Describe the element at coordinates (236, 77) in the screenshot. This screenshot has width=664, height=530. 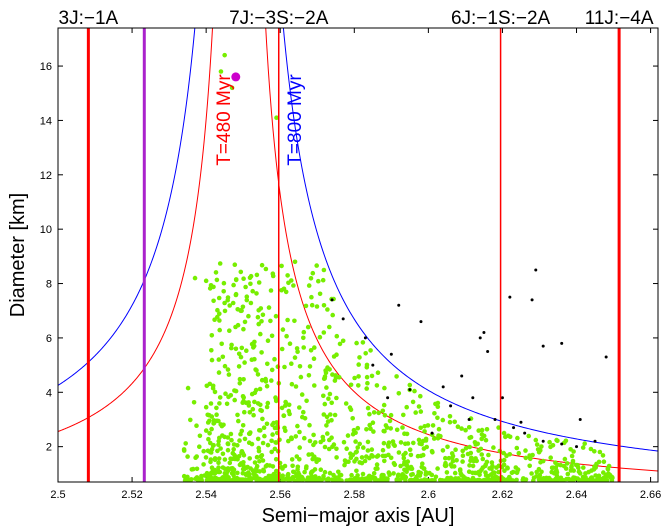
I see `parent-body-point` at that location.